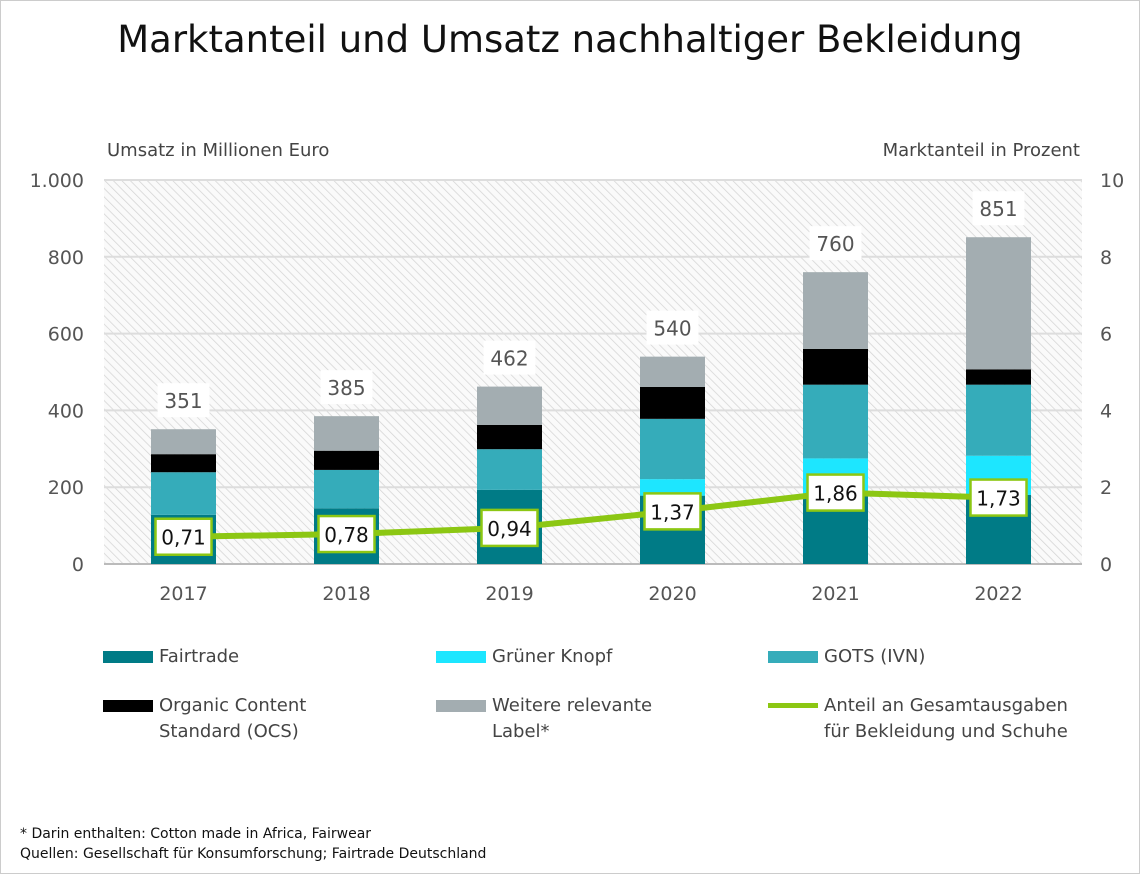  Describe the element at coordinates (57, 181) in the screenshot. I see `y-tick-label: 1.000` at that location.